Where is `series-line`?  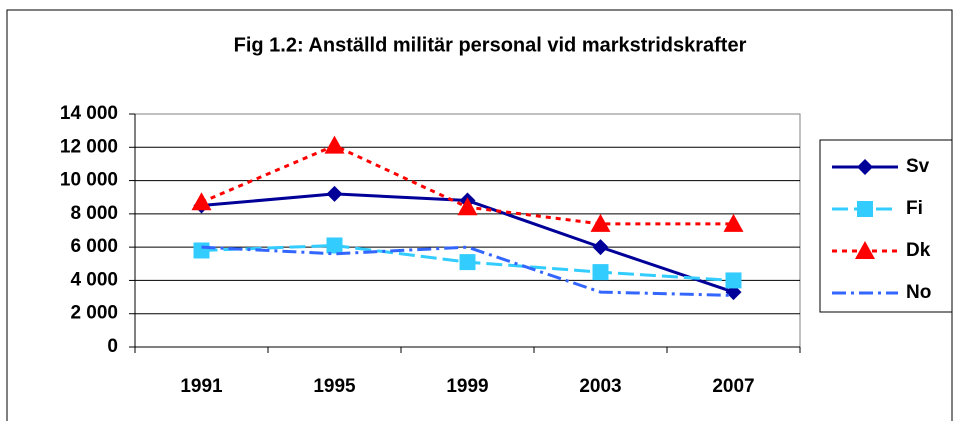
series-line is located at coordinates (467, 271).